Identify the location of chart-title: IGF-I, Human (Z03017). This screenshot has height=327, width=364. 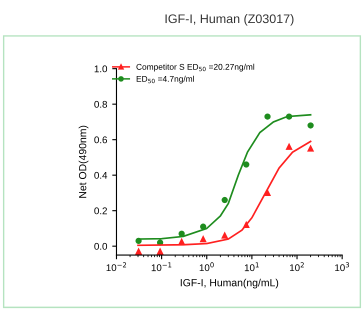
(230, 20).